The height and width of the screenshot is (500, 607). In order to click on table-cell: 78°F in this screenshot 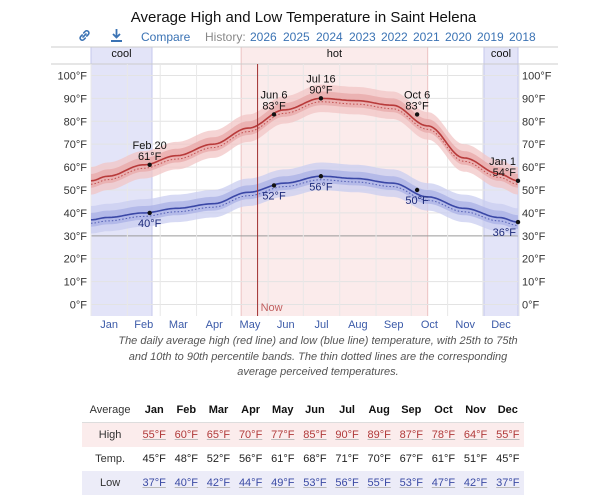, I will do `click(443, 435)`.